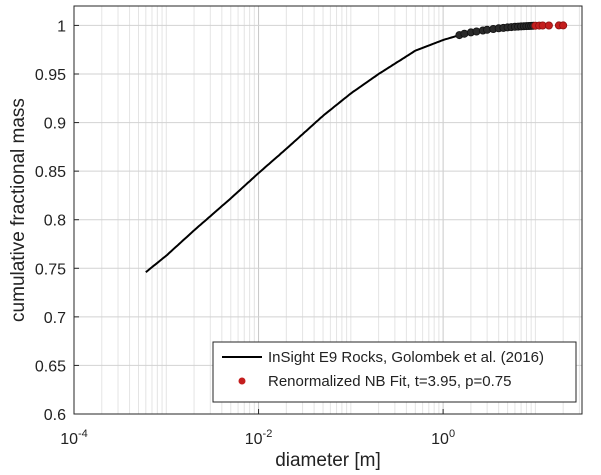 This screenshot has width=601, height=475. Describe the element at coordinates (55, 124) in the screenshot. I see `y-tick-label: 0.9` at that location.